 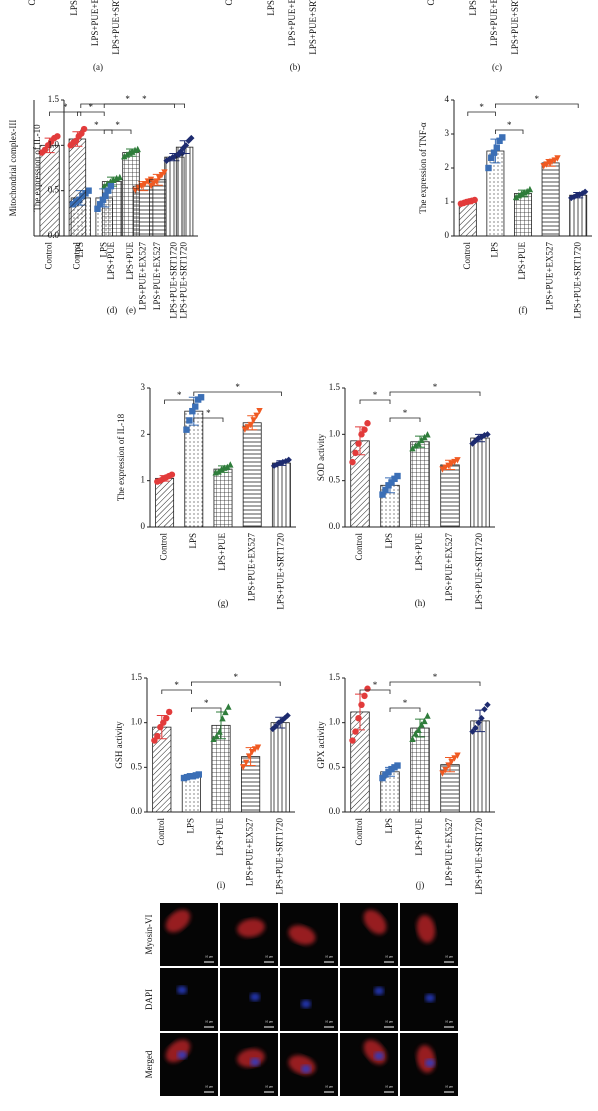 I want to click on panel-label: (i), so click(x=221, y=885).